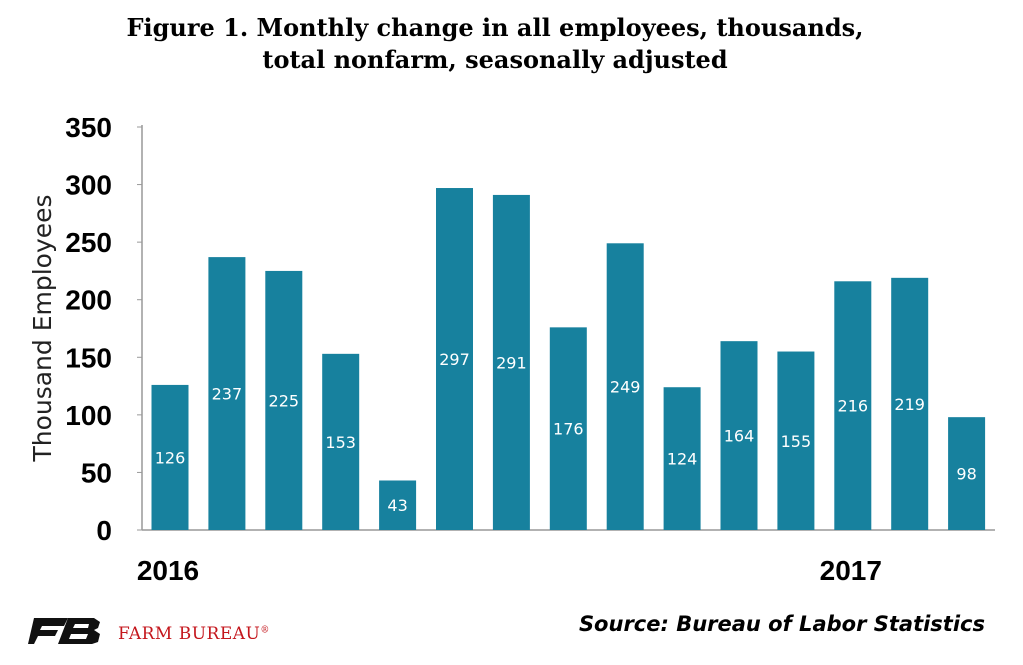  I want to click on bar-data-label: 249, so click(625, 387).